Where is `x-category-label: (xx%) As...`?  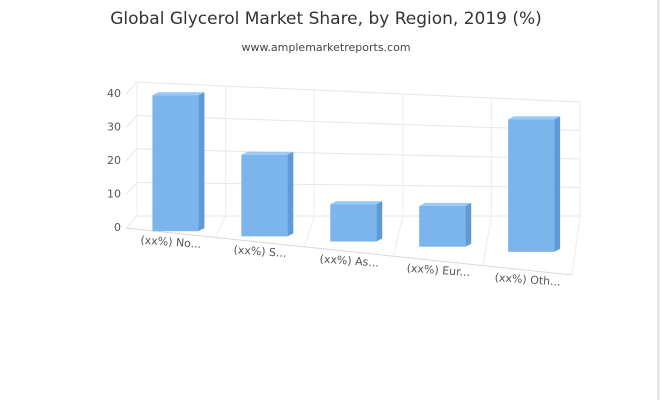 x-category-label: (xx%) As... is located at coordinates (349, 260).